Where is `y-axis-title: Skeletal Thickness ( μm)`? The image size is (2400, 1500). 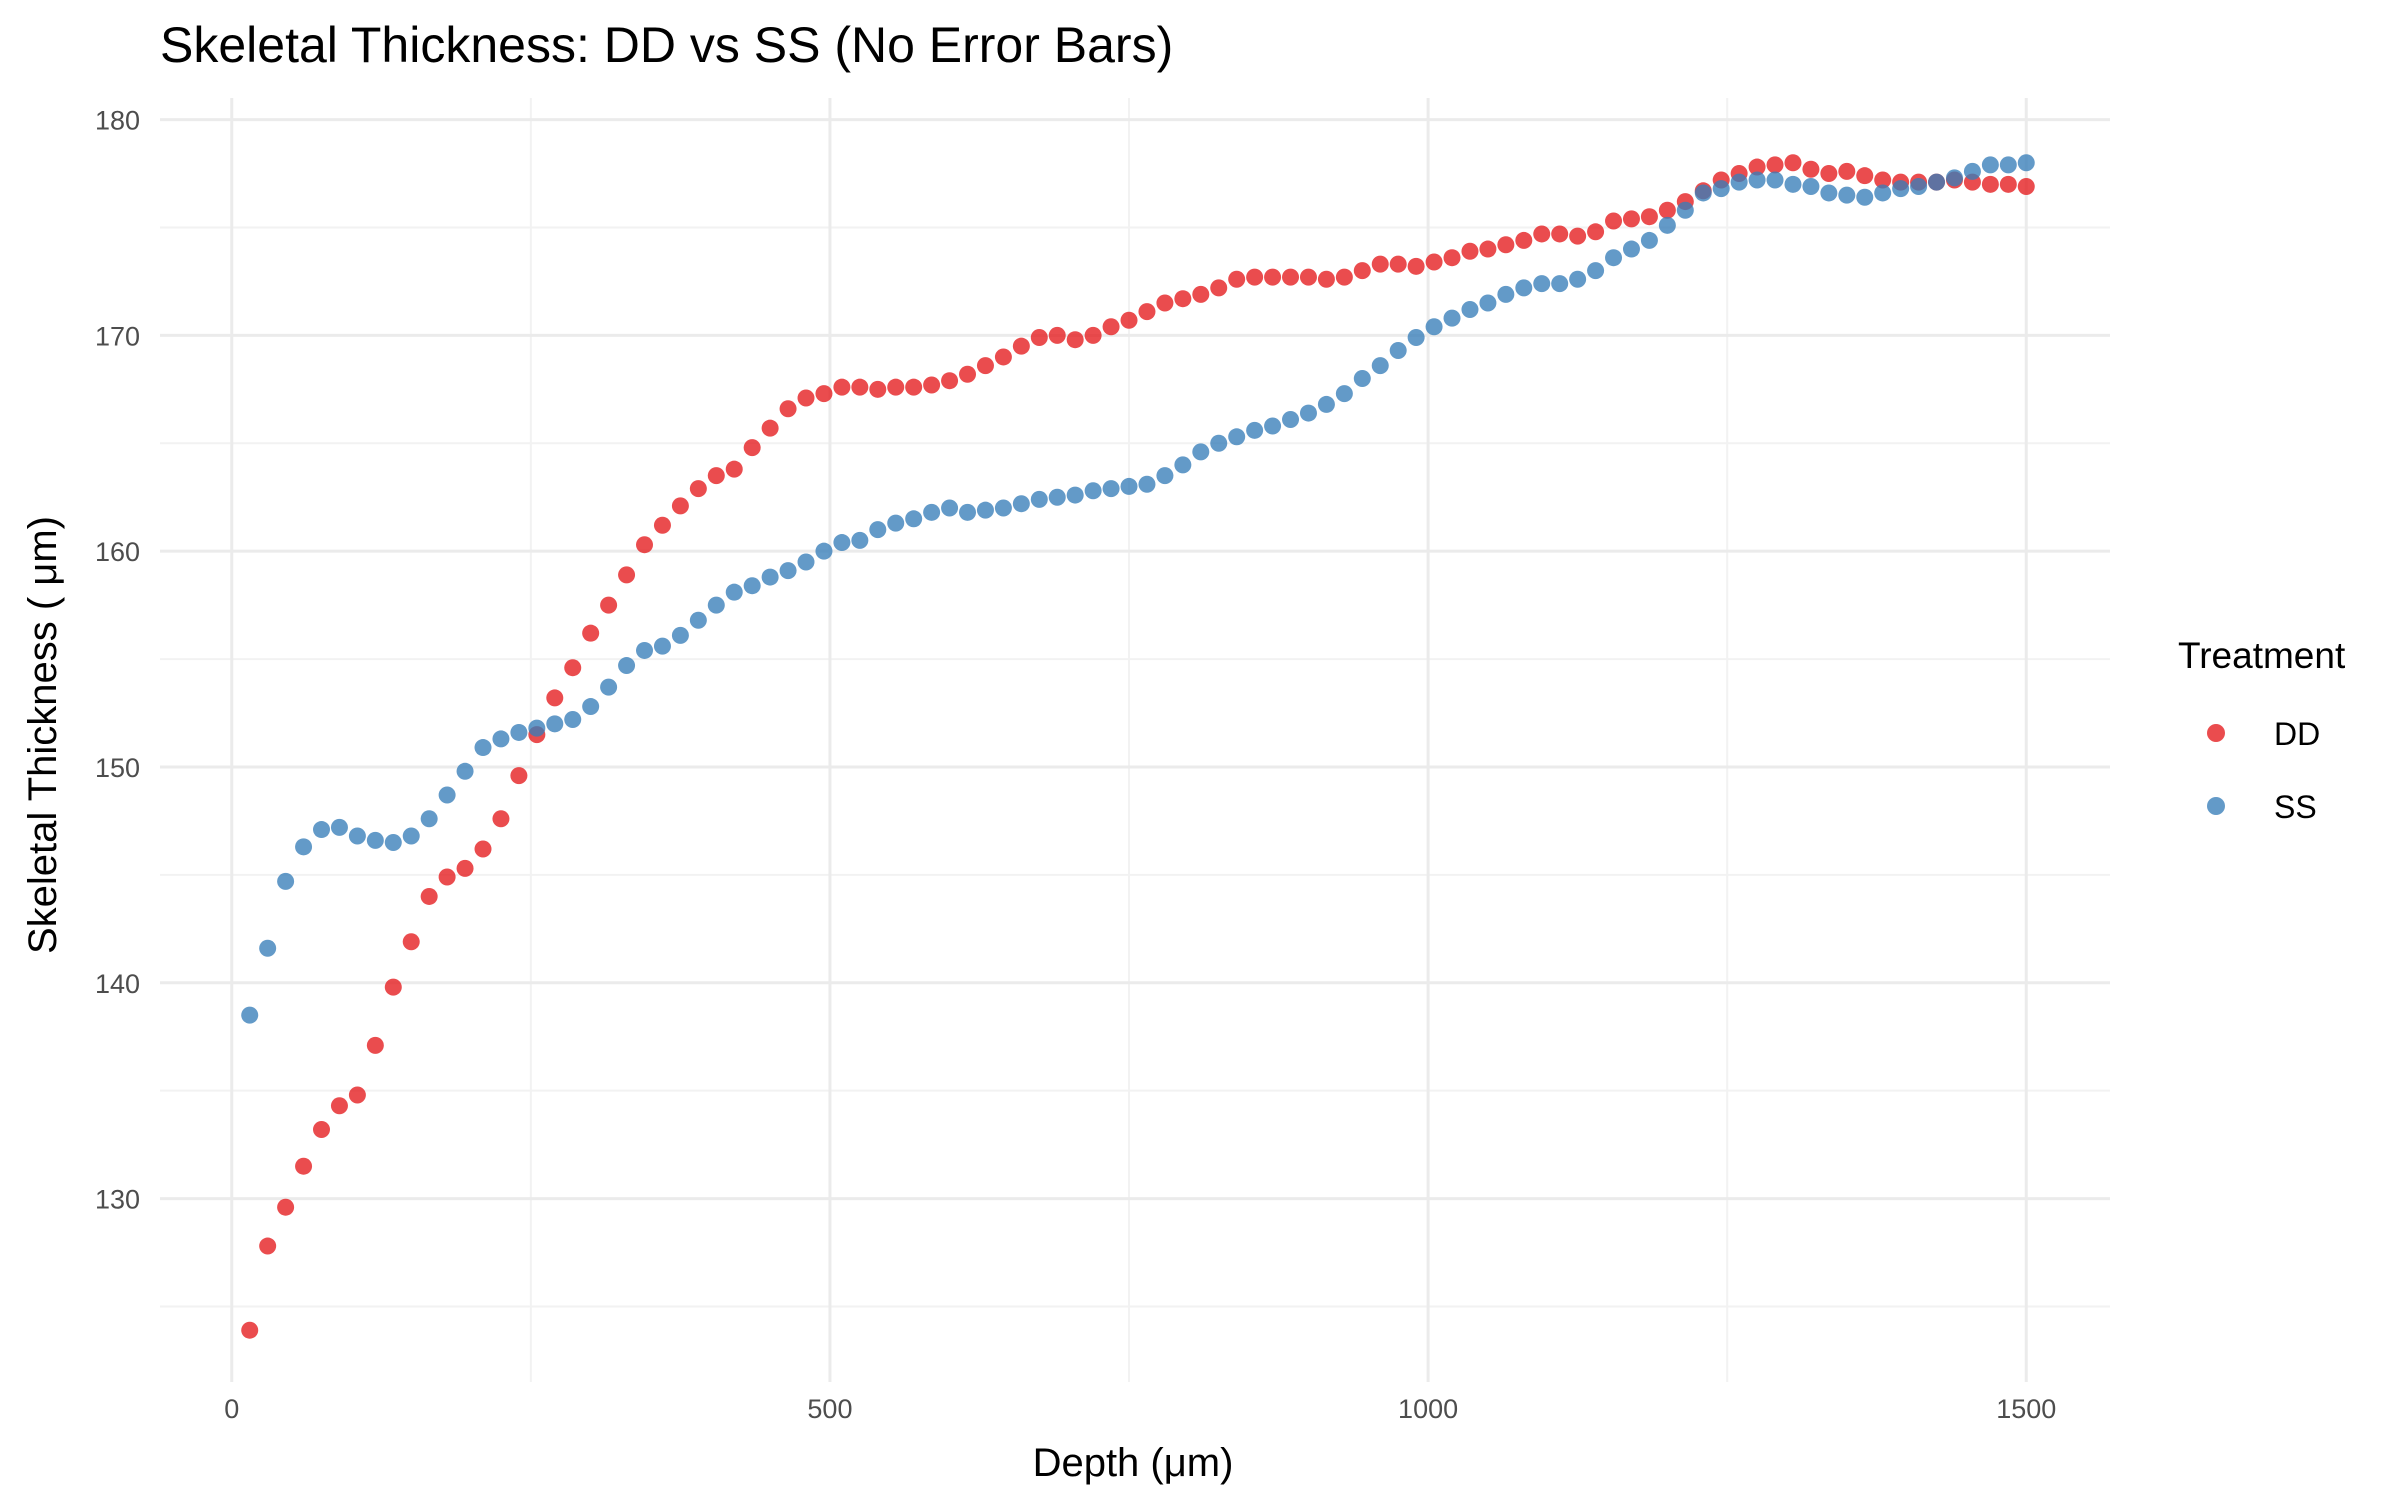
y-axis-title: Skeletal Thickness ( μm) is located at coordinates (43, 735).